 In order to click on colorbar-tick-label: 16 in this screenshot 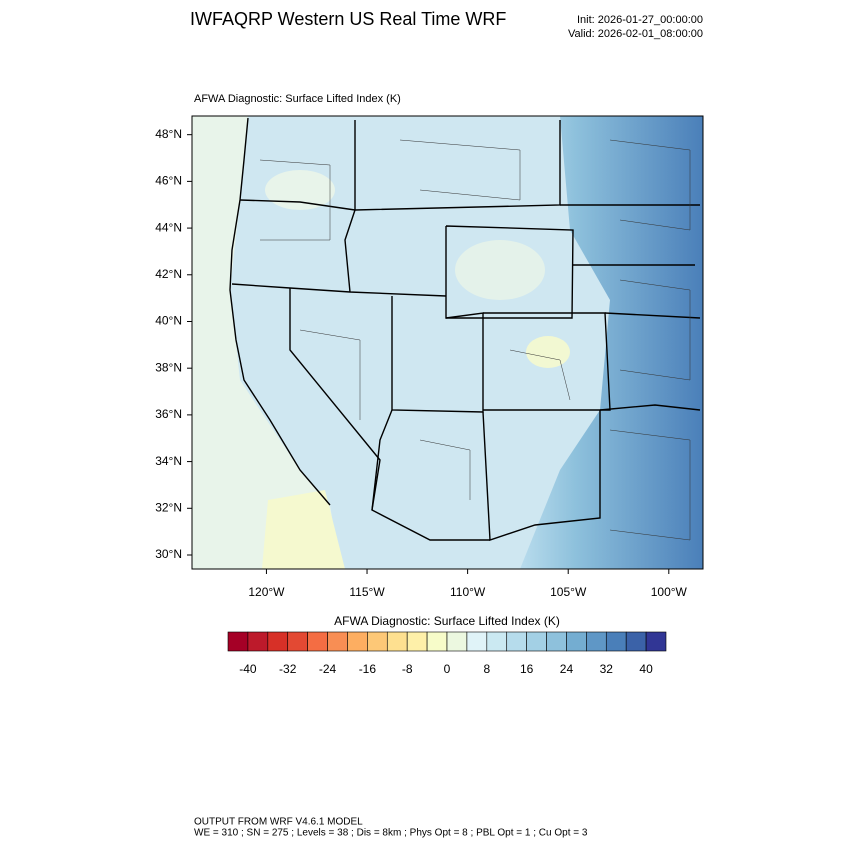, I will do `click(527, 669)`.